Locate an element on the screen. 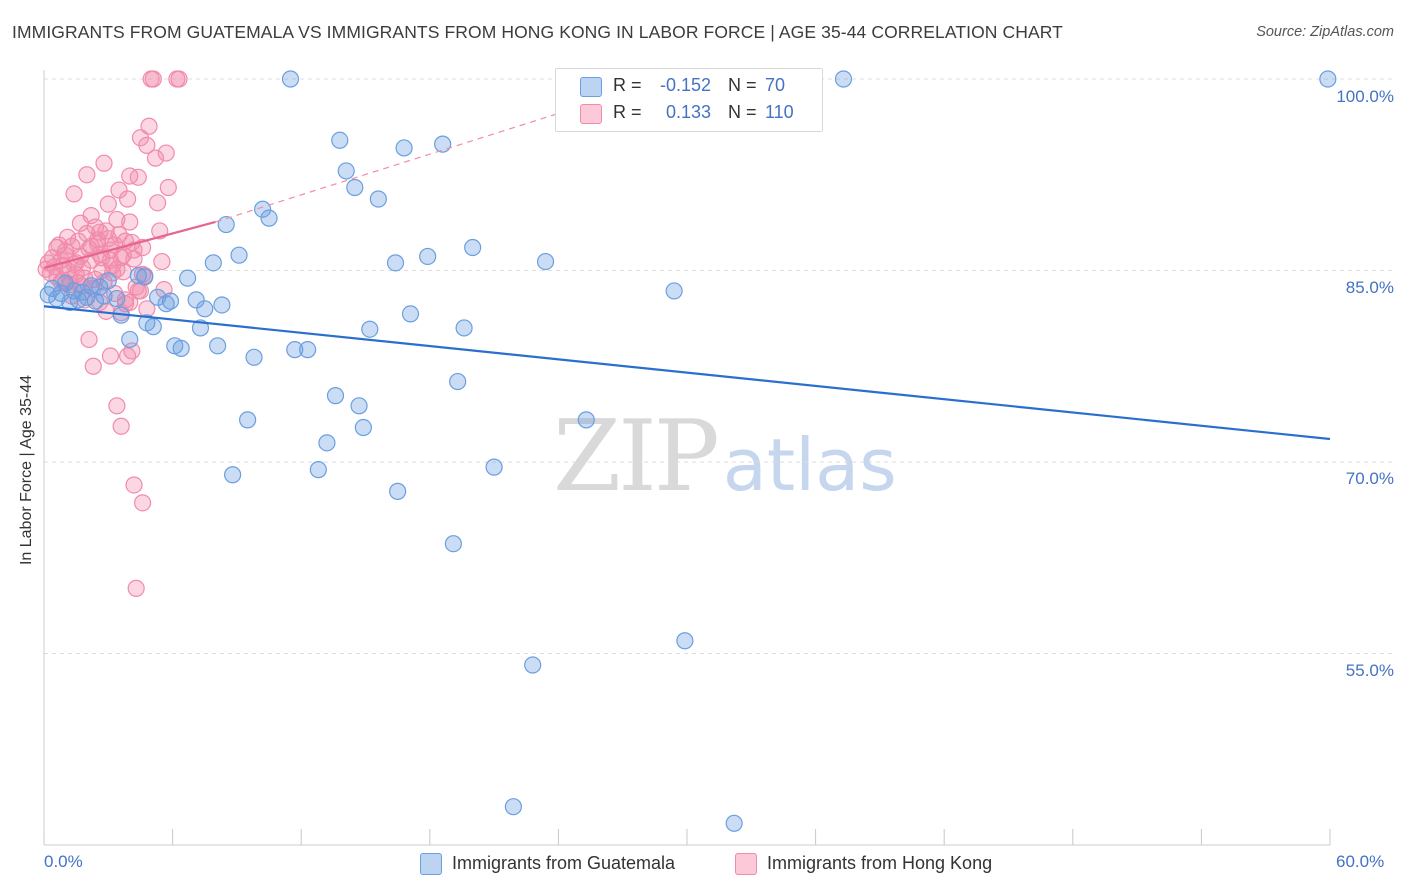 The width and height of the screenshot is (1406, 892). y-tick-label: 85.0% is located at coordinates (1369, 287).